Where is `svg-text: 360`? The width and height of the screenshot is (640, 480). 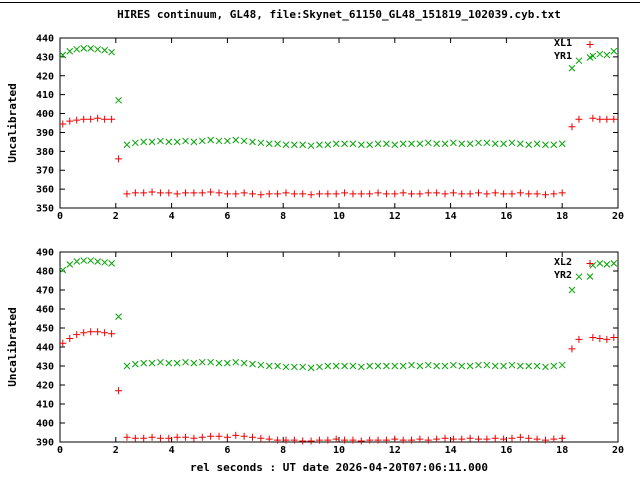 svg-text: 360 is located at coordinates (45, 190).